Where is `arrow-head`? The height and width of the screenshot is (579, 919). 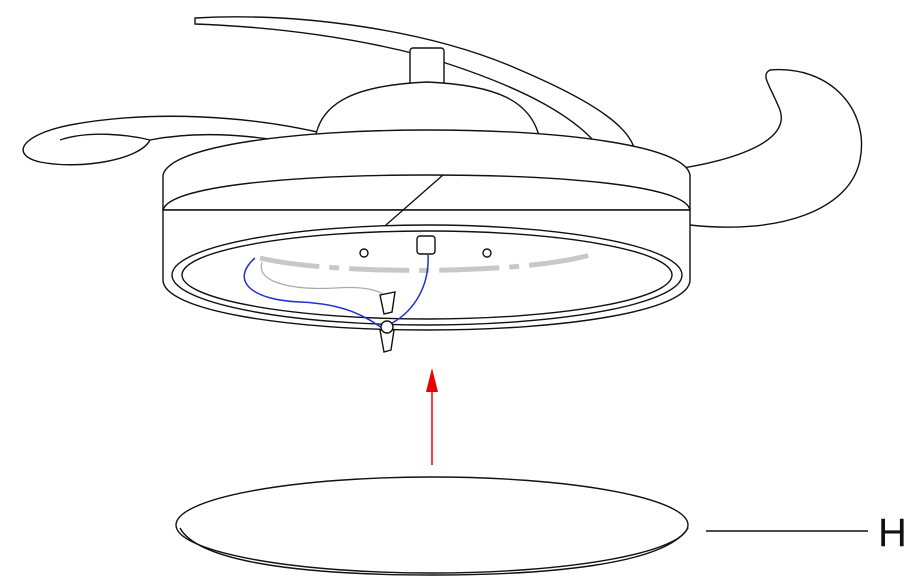
arrow-head is located at coordinates (432, 380).